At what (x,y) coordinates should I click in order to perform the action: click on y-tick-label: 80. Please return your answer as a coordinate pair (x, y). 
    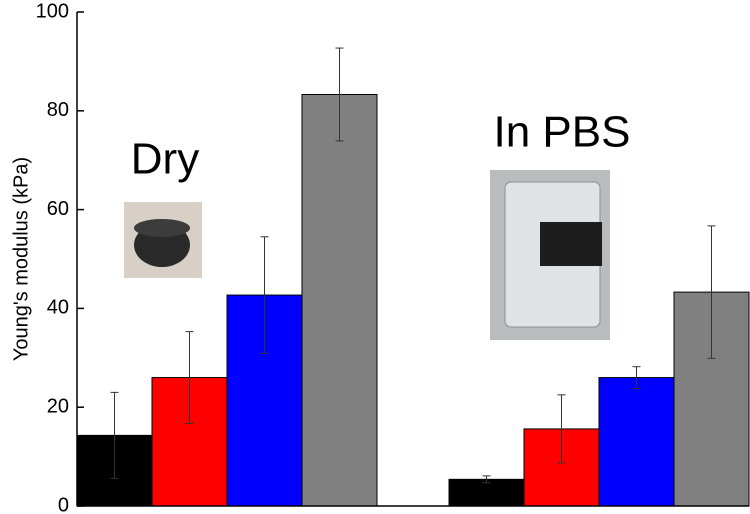
    Looking at the image, I should click on (58, 110).